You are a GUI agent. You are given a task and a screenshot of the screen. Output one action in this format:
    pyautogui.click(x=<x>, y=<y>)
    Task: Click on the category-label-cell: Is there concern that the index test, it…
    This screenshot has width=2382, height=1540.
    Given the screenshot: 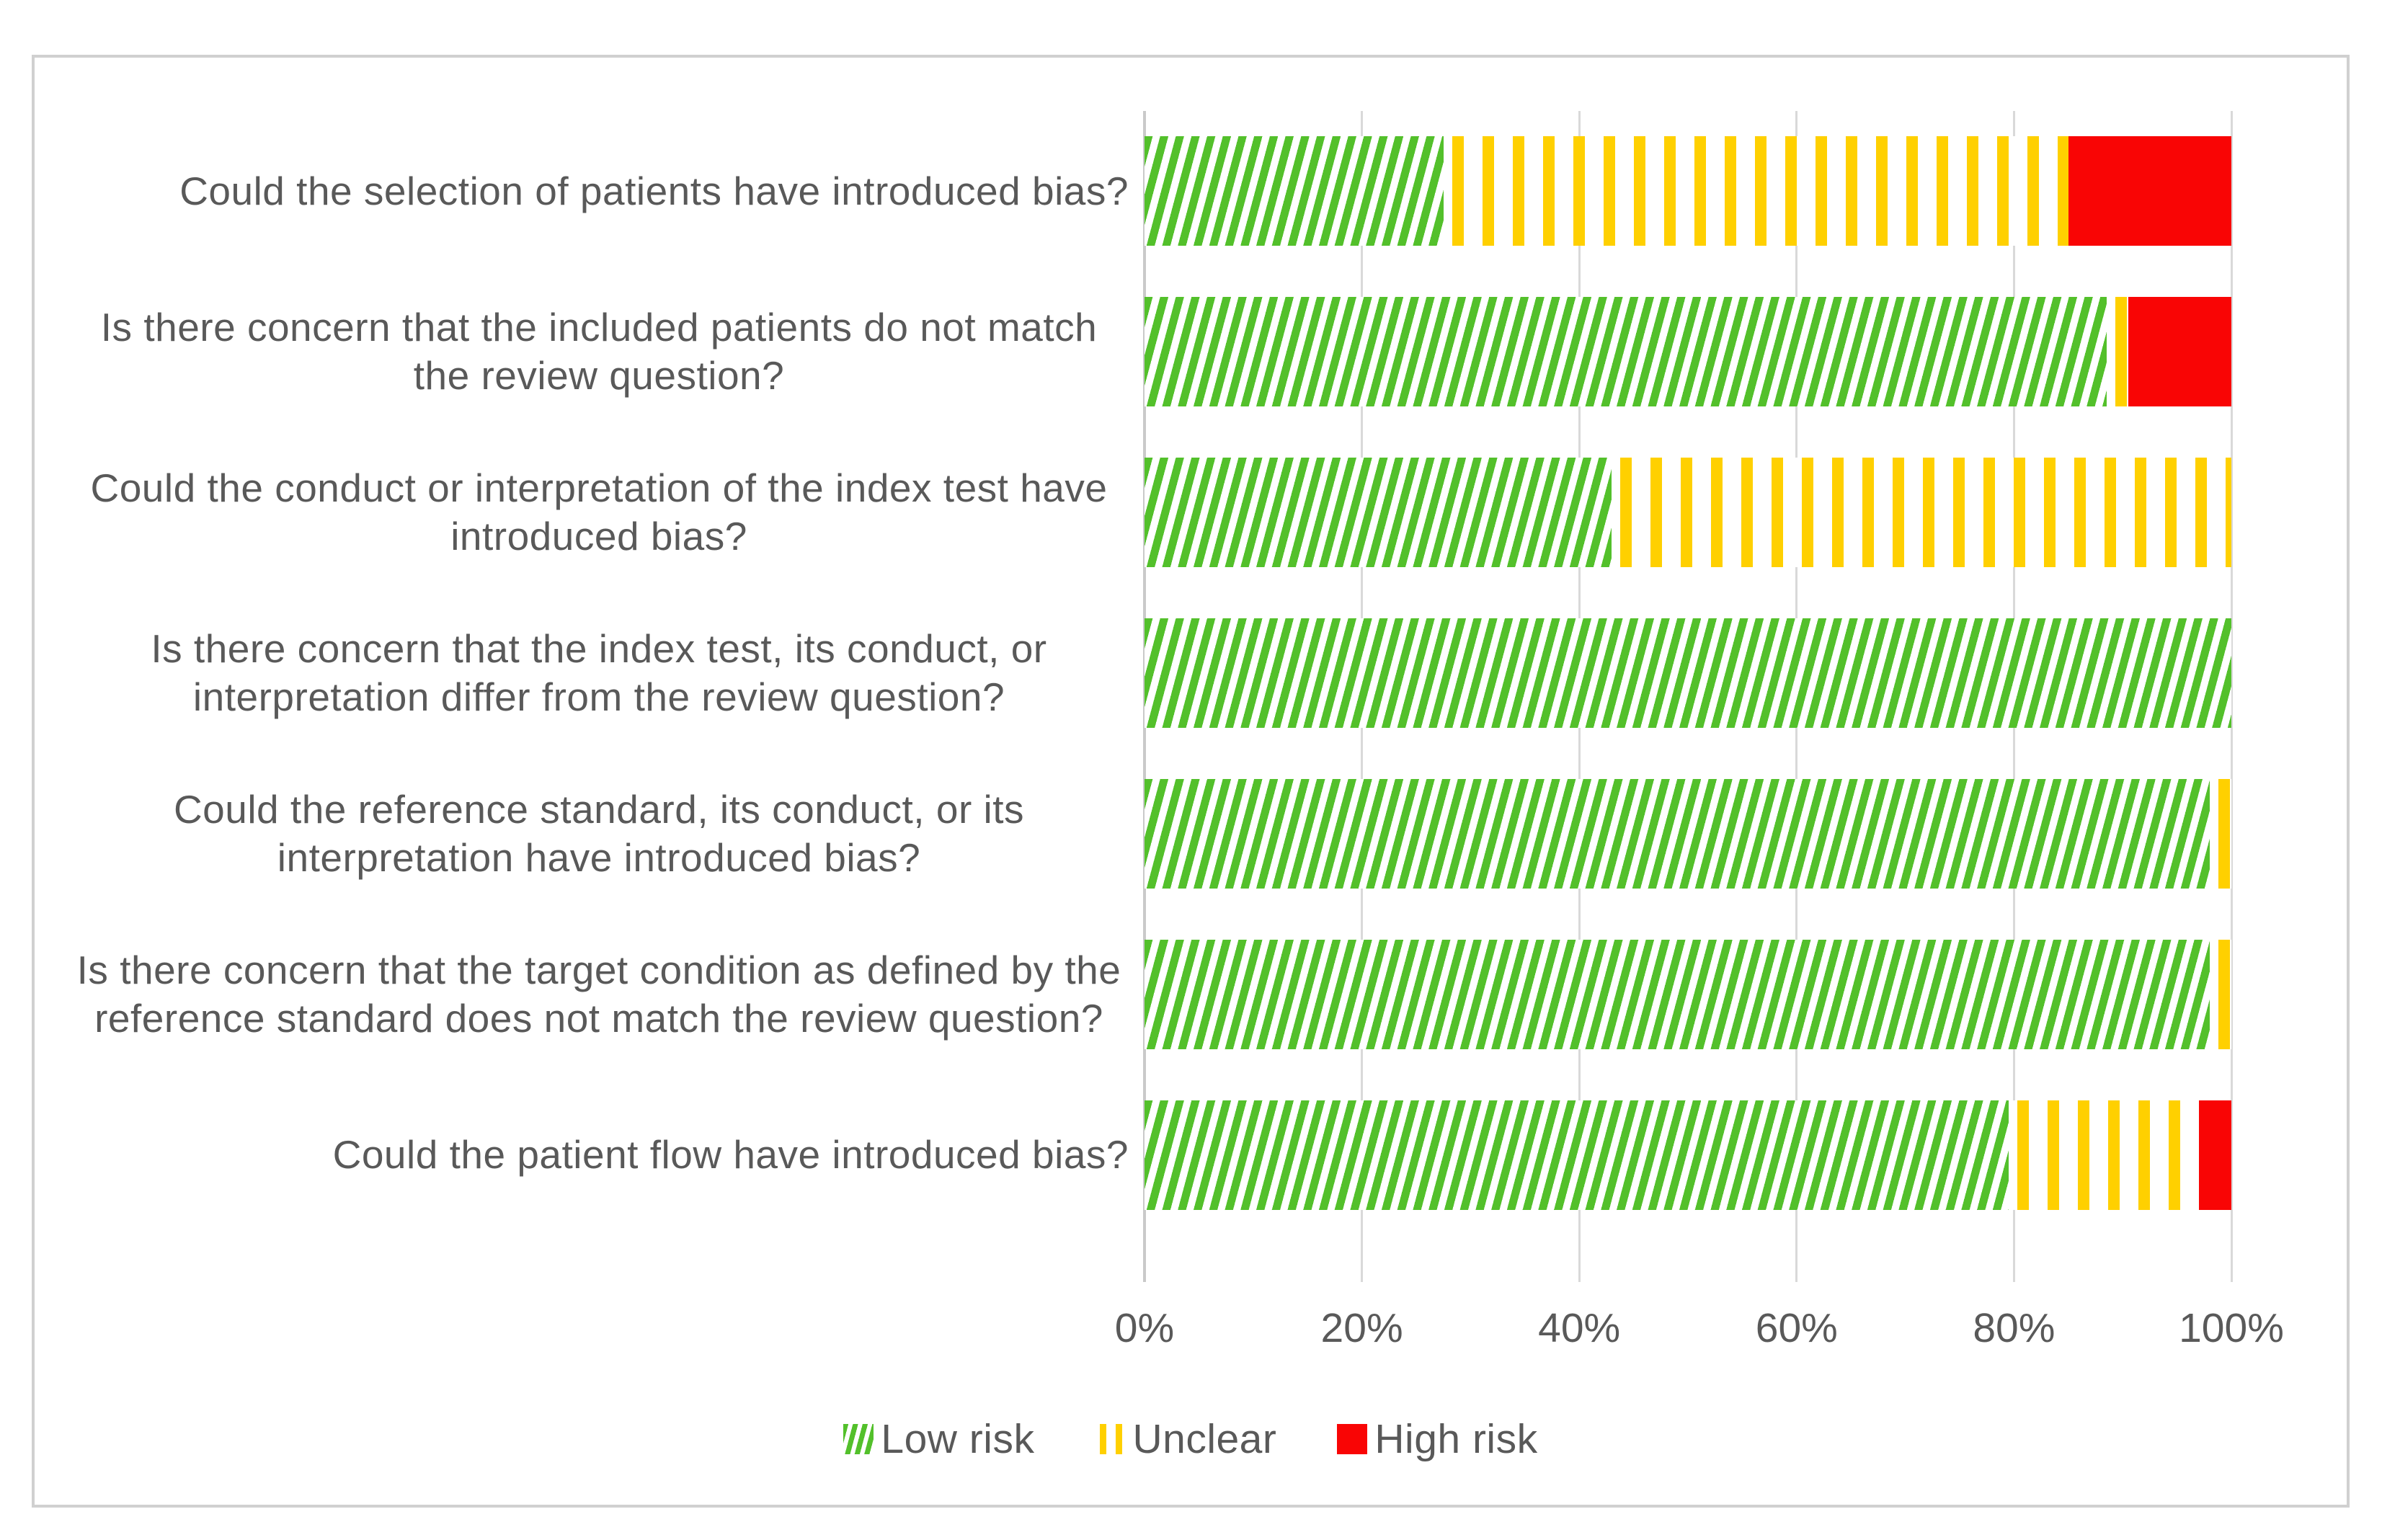 What is the action you would take?
    pyautogui.click(x=604, y=673)
    